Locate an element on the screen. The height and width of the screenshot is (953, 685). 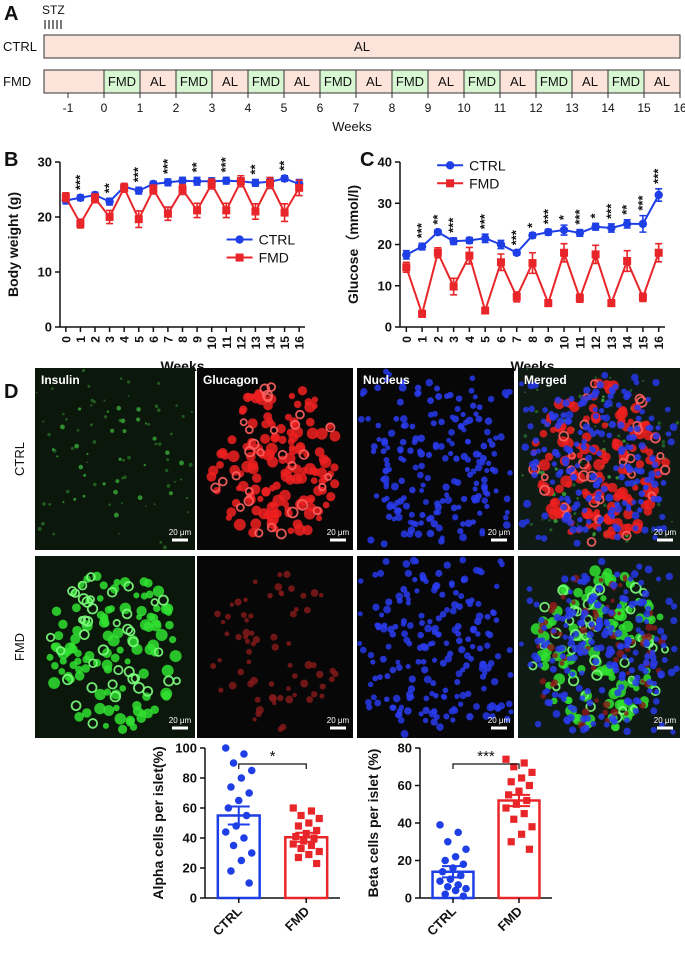
x-tick-label: FMD is located at coordinates (510, 919).